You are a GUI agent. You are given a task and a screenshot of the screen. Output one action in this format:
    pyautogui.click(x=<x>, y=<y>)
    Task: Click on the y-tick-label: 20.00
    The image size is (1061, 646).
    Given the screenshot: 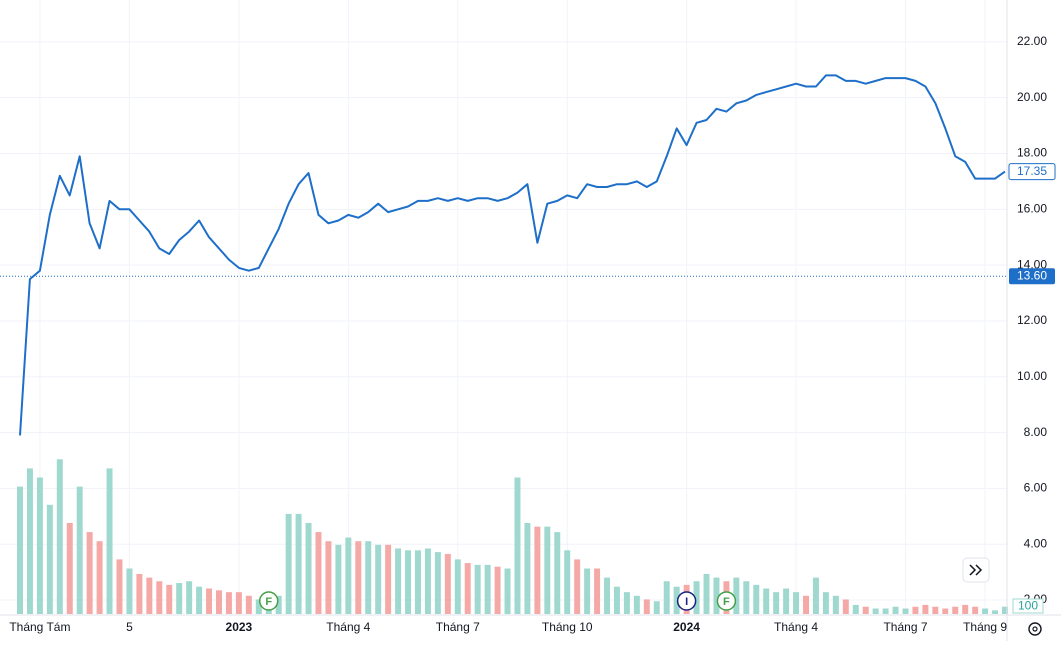 What is the action you would take?
    pyautogui.click(x=1032, y=97)
    